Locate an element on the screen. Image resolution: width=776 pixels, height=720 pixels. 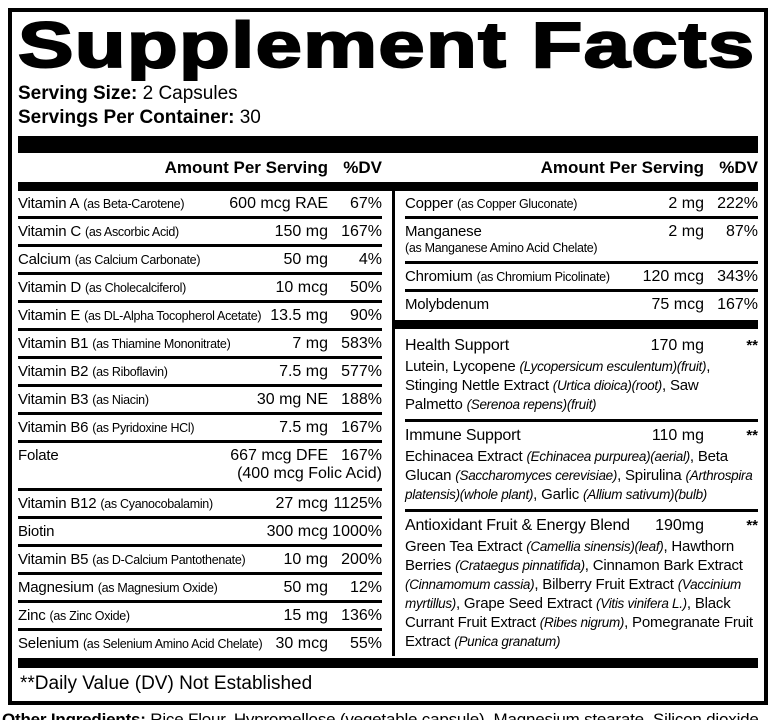
blend-amount: 190mg is located at coordinates (679, 525).